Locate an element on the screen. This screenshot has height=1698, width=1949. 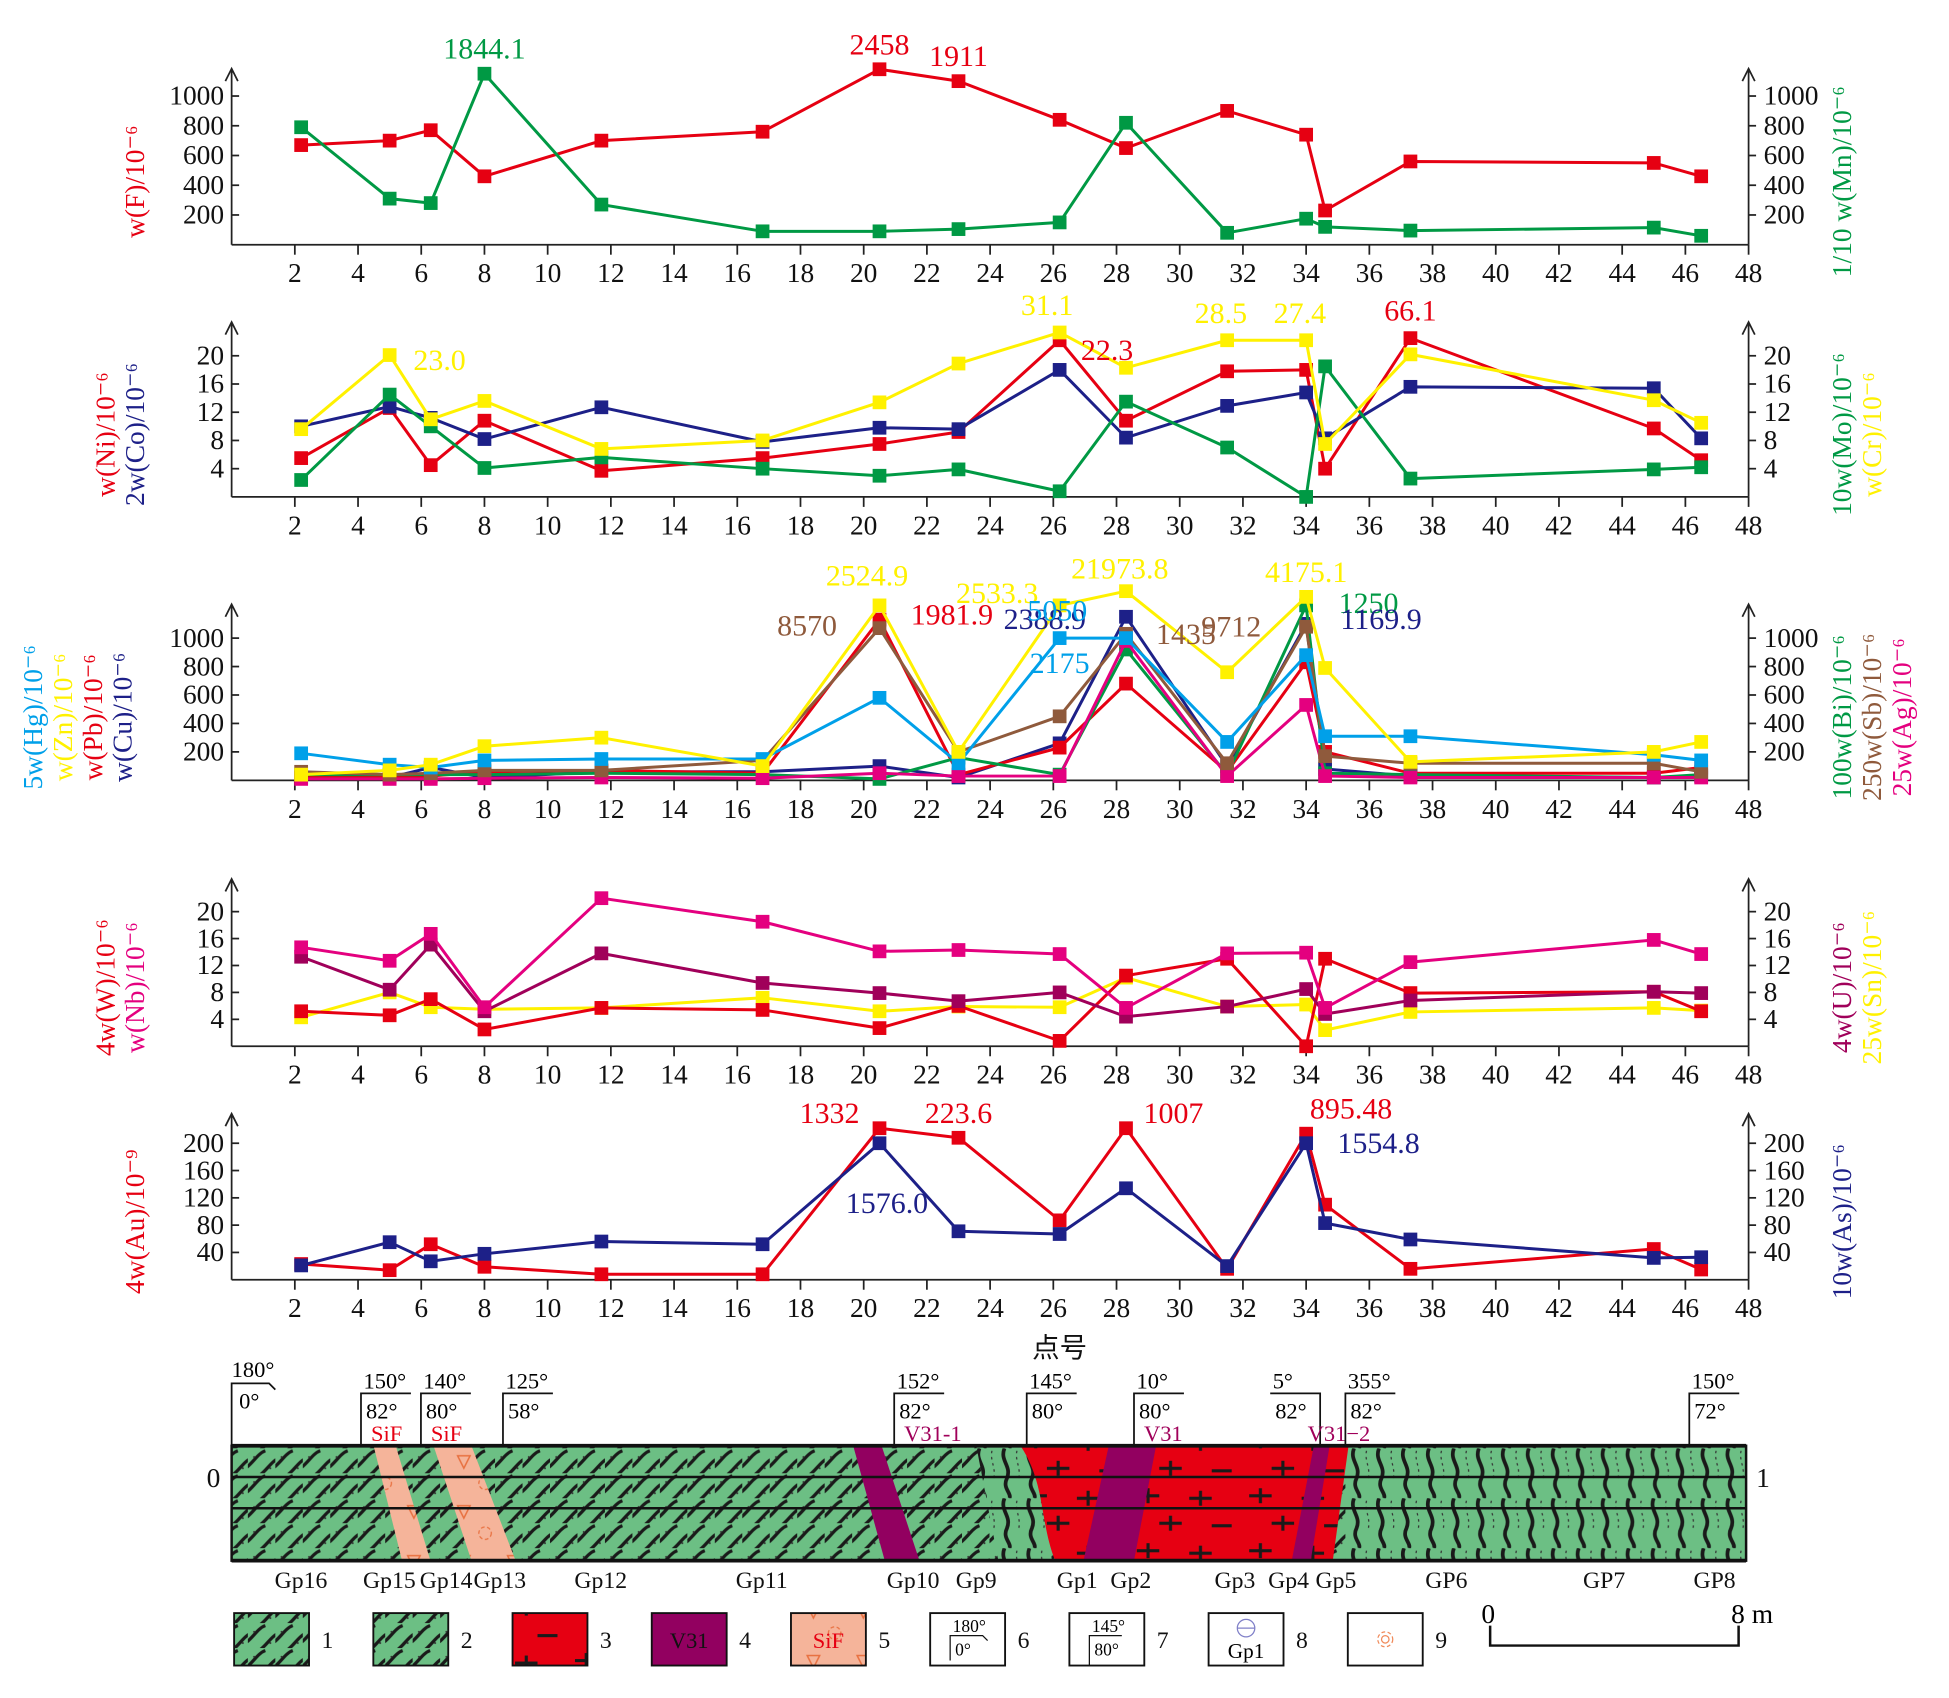
y-axis-title-left: w(Nb)/10⁻⁶ is located at coordinates (135, 987).